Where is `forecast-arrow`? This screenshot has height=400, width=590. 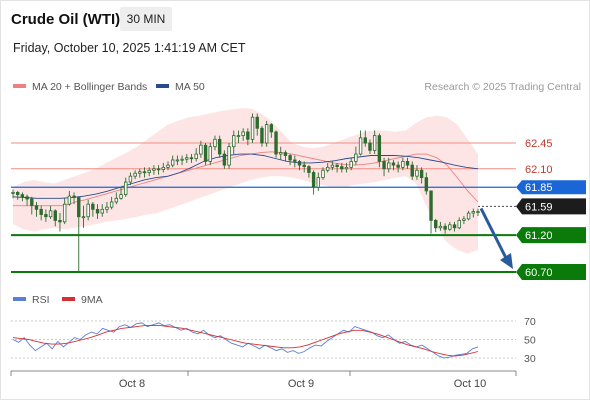
forecast-arrow is located at coordinates (496, 238).